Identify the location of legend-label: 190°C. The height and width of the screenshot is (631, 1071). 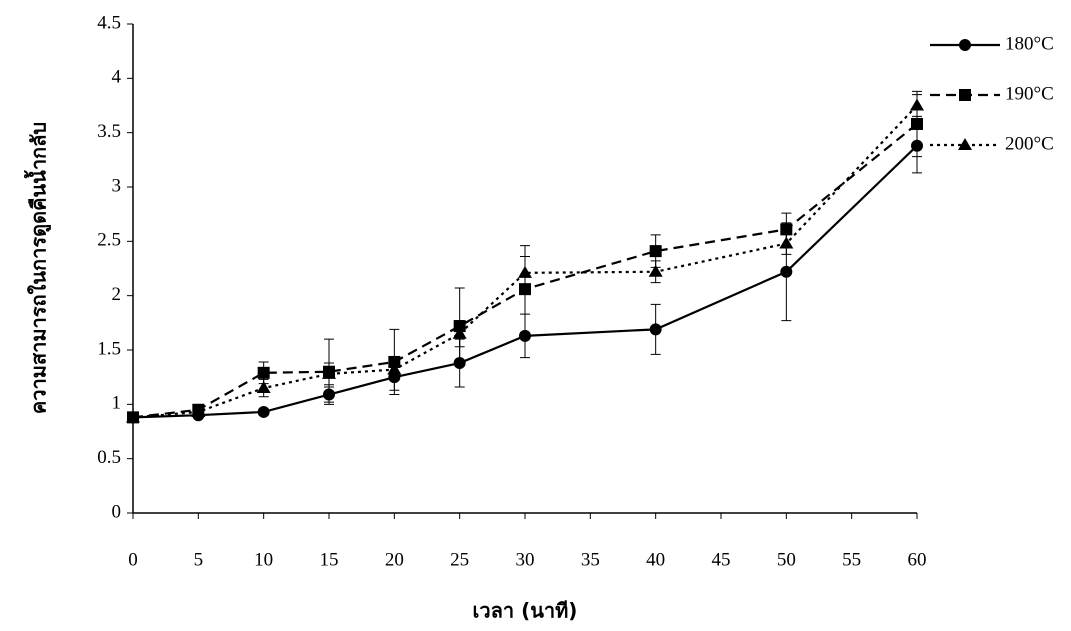
(1029, 93).